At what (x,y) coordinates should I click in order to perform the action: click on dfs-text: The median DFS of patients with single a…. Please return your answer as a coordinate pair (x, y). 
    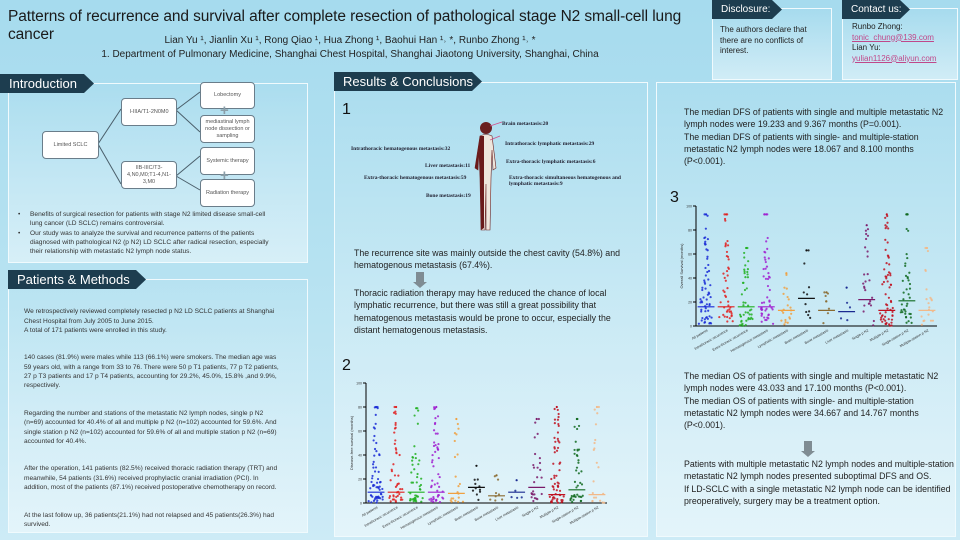
    Looking at the image, I should click on (814, 137).